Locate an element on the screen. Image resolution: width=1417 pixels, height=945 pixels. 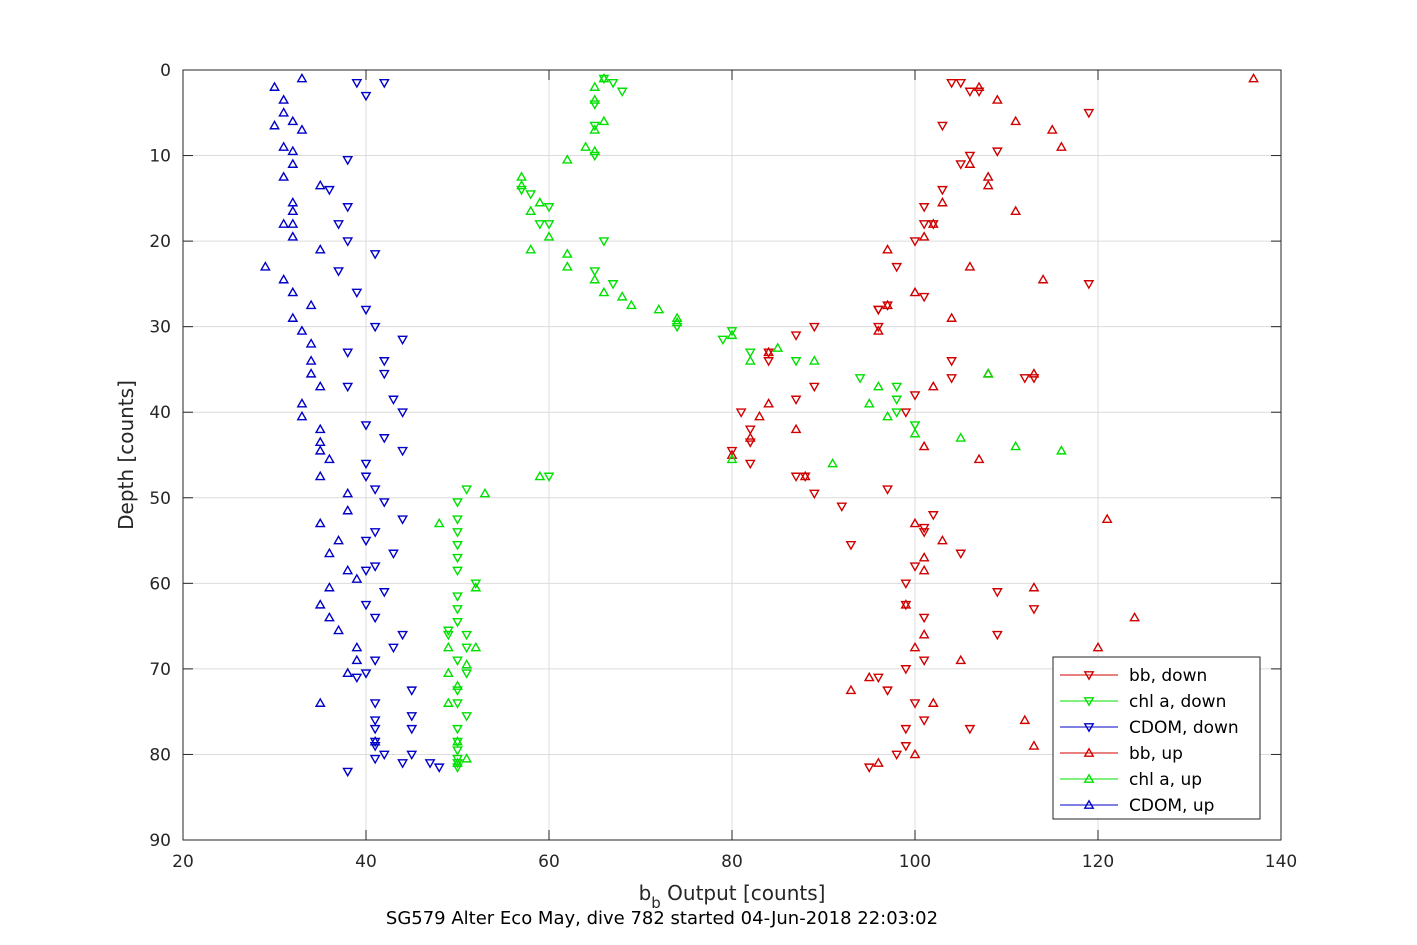
y-tick-label: 90 is located at coordinates (160, 841).